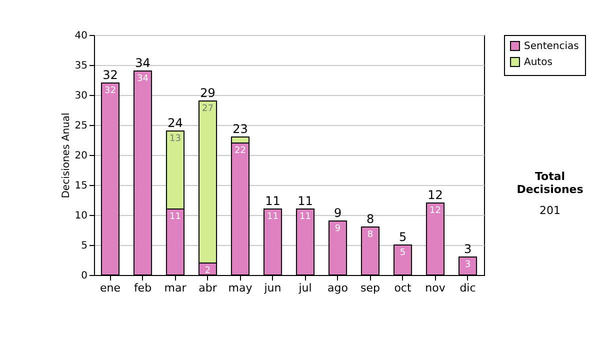 This screenshot has width=600, height=340. What do you see at coordinates (81, 186) in the screenshot?
I see `y-tick-label: 15` at bounding box center [81, 186].